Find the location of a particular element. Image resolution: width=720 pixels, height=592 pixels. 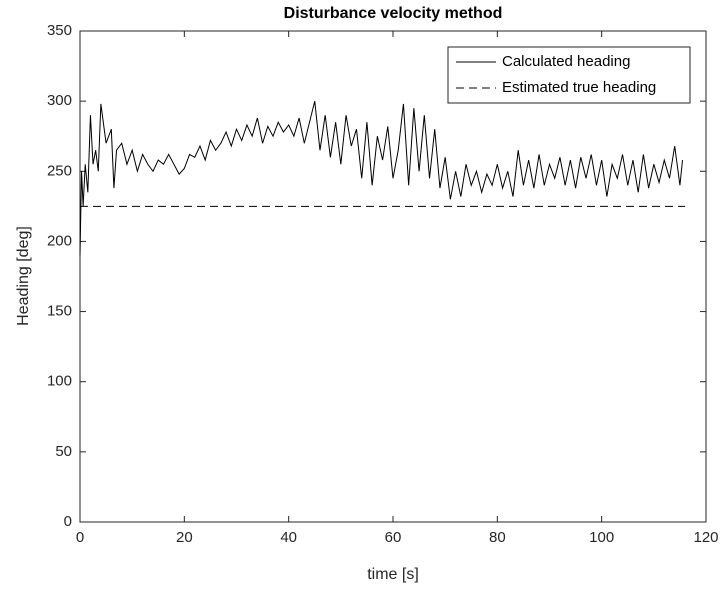

x-tick-label: 120 is located at coordinates (705, 537).